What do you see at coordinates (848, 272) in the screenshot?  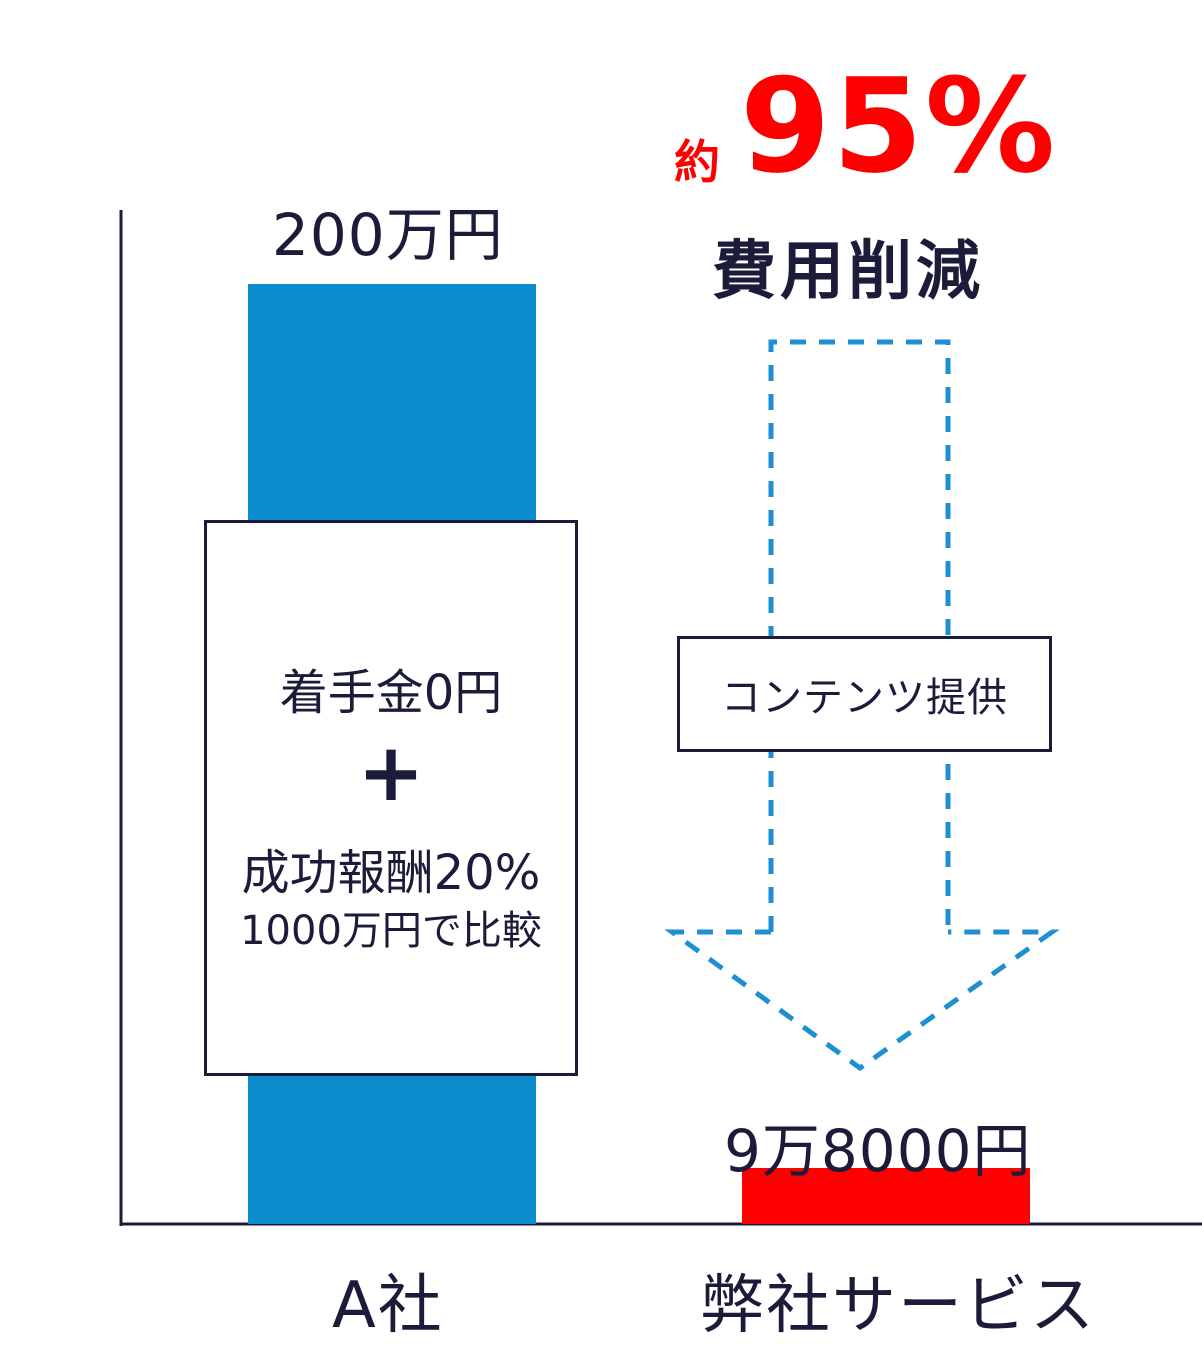 I see `reduction-text: 費用削減` at bounding box center [848, 272].